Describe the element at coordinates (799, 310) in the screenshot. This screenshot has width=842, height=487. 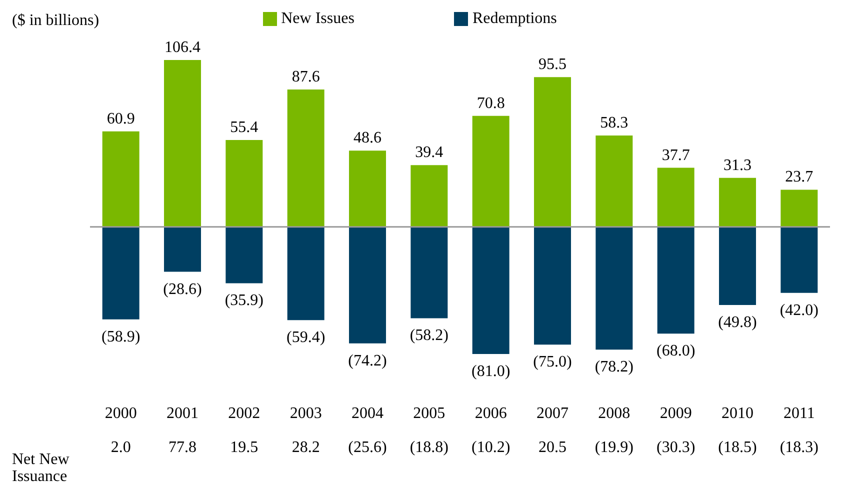
I see `data-label: (42.0)` at that location.